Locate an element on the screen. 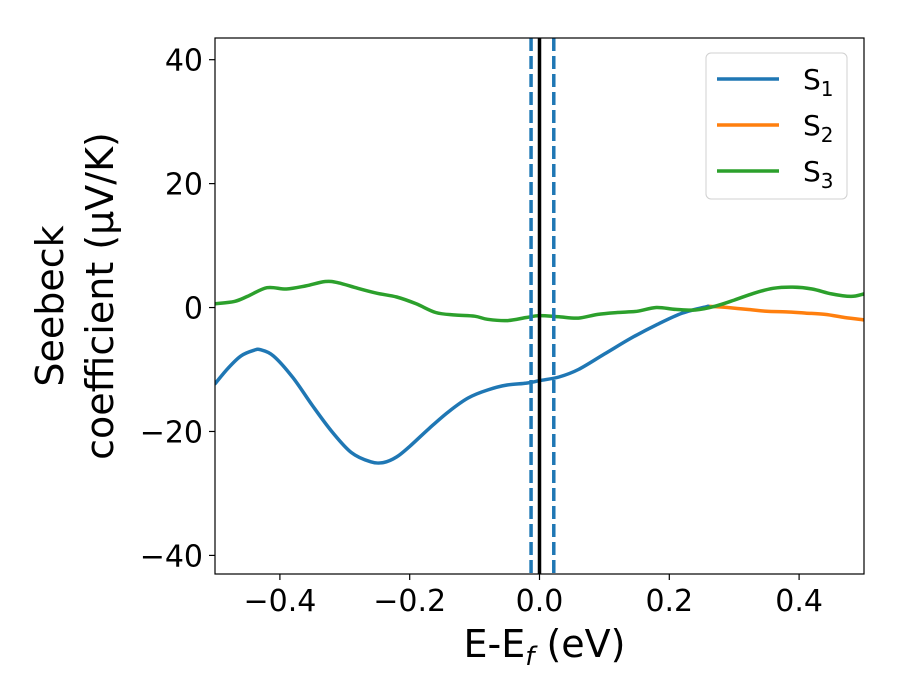 The height and width of the screenshot is (700, 900). x-tick-label: −0.4 is located at coordinates (279, 601).